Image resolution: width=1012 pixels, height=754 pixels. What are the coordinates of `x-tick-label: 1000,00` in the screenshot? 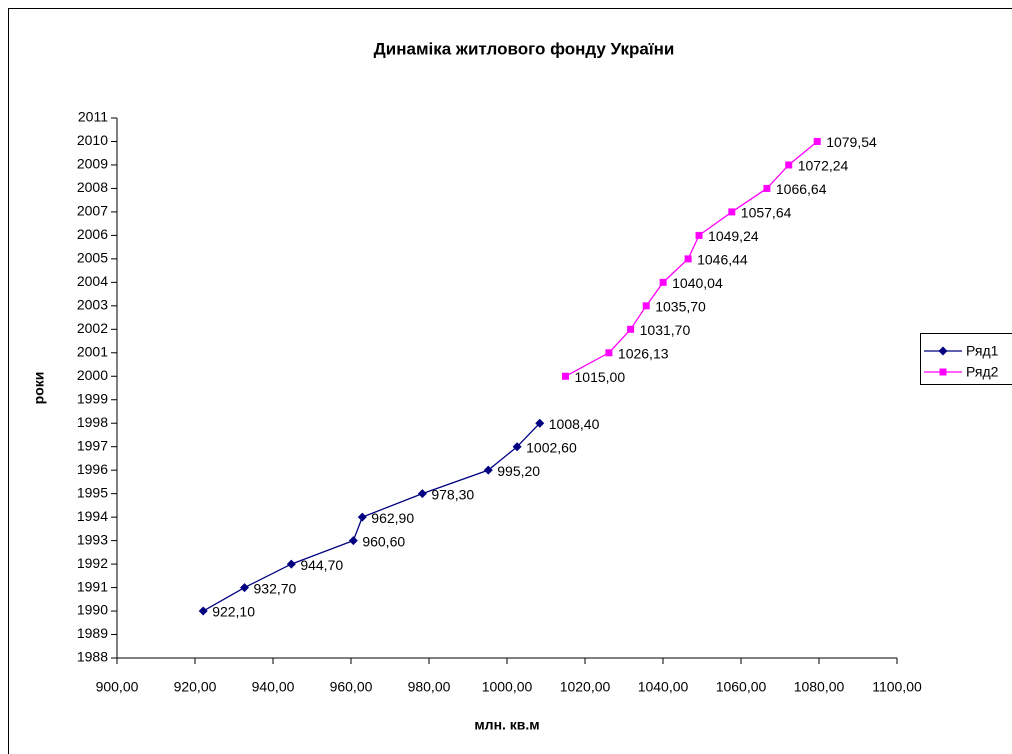 It's located at (507, 687).